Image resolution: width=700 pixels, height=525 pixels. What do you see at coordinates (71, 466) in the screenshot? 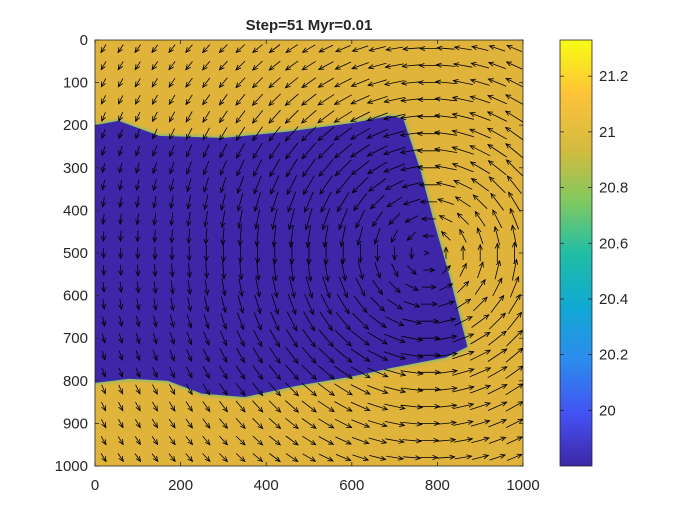
I see `y-tick-label: 1000` at bounding box center [71, 466].